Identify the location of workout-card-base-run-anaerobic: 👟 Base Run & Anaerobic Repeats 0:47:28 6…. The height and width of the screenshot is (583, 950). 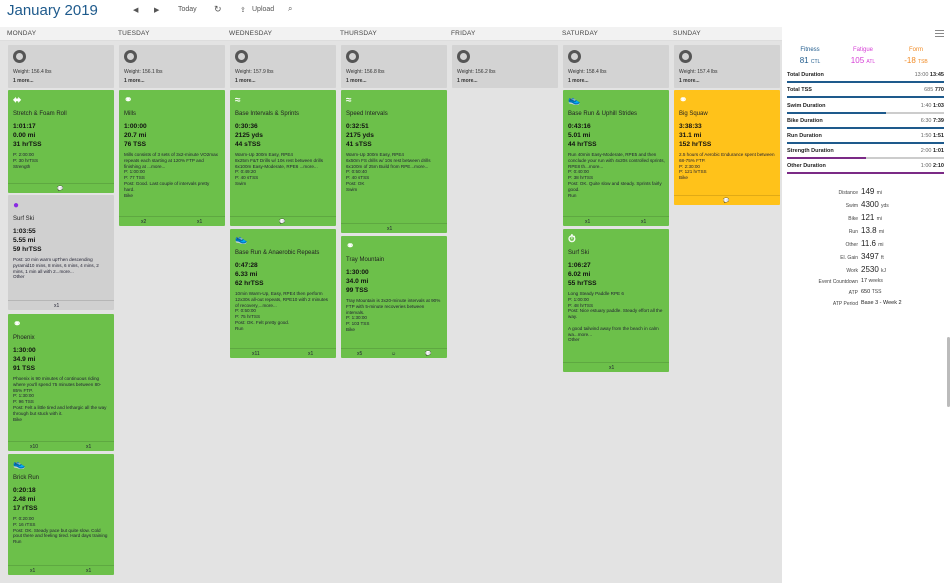
(283, 293).